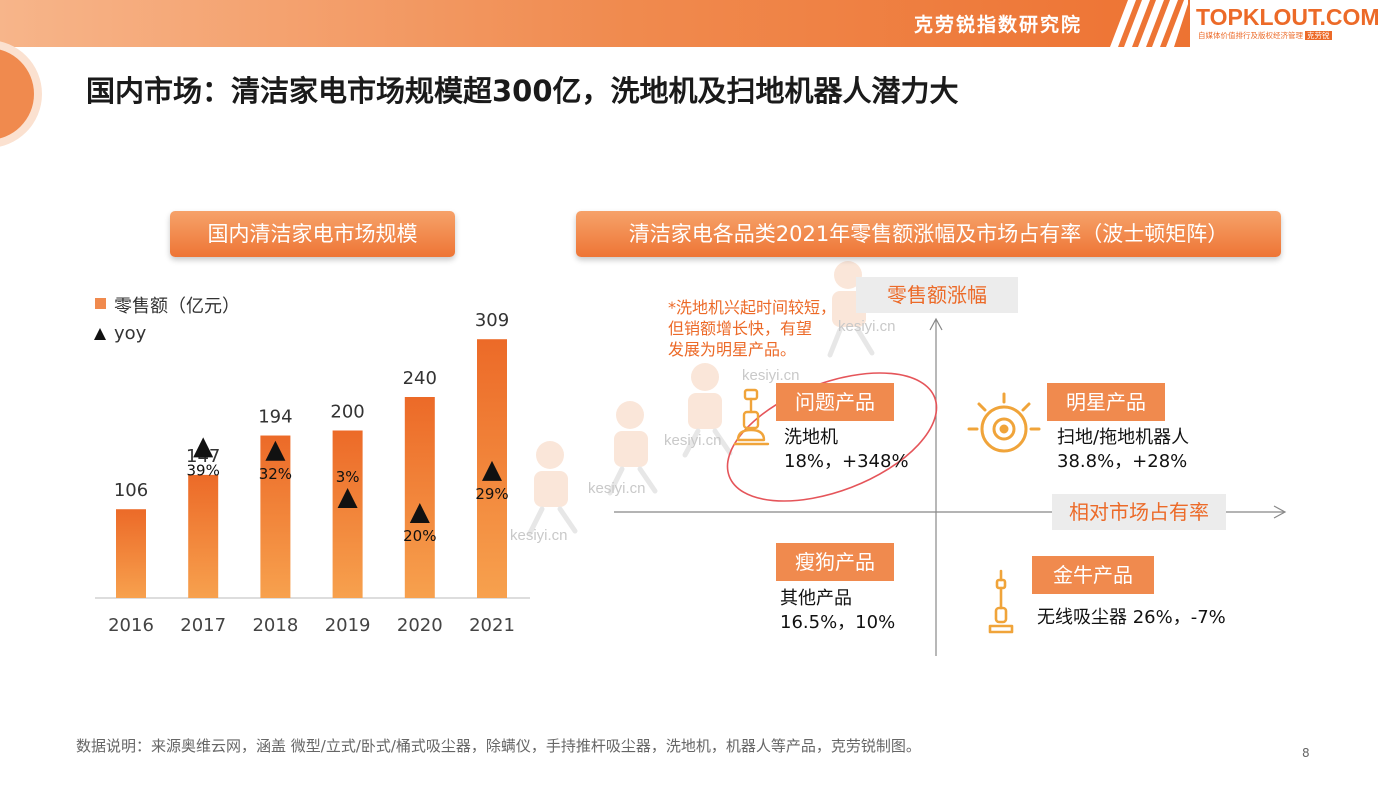 Image resolution: width=1400 pixels, height=788 pixels. I want to click on yoy-label: 29%, so click(491, 494).